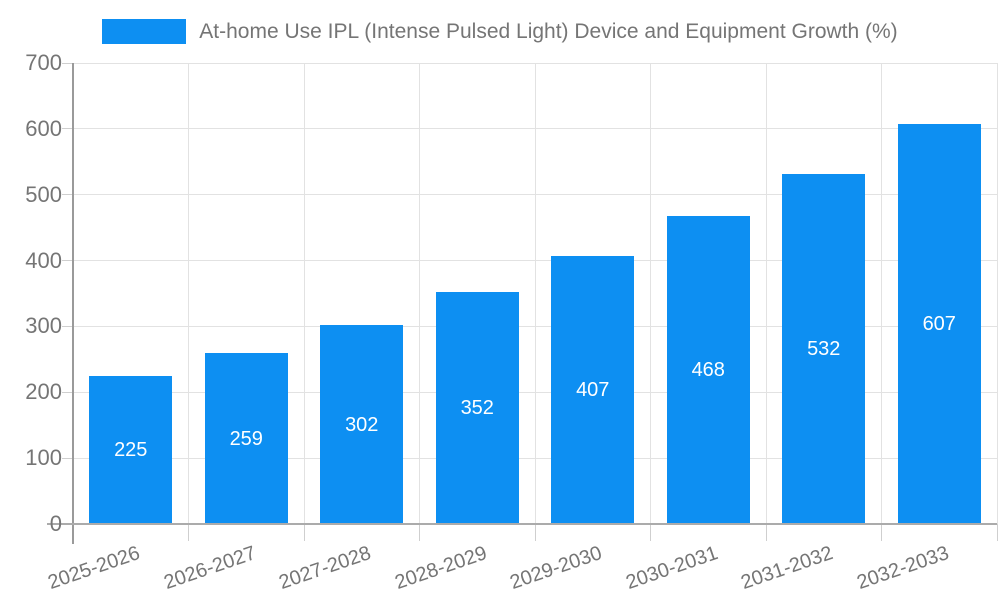 This screenshot has height=600, width=1000. What do you see at coordinates (556, 568) in the screenshot?
I see `x-tick-label: 2029-2030` at bounding box center [556, 568].